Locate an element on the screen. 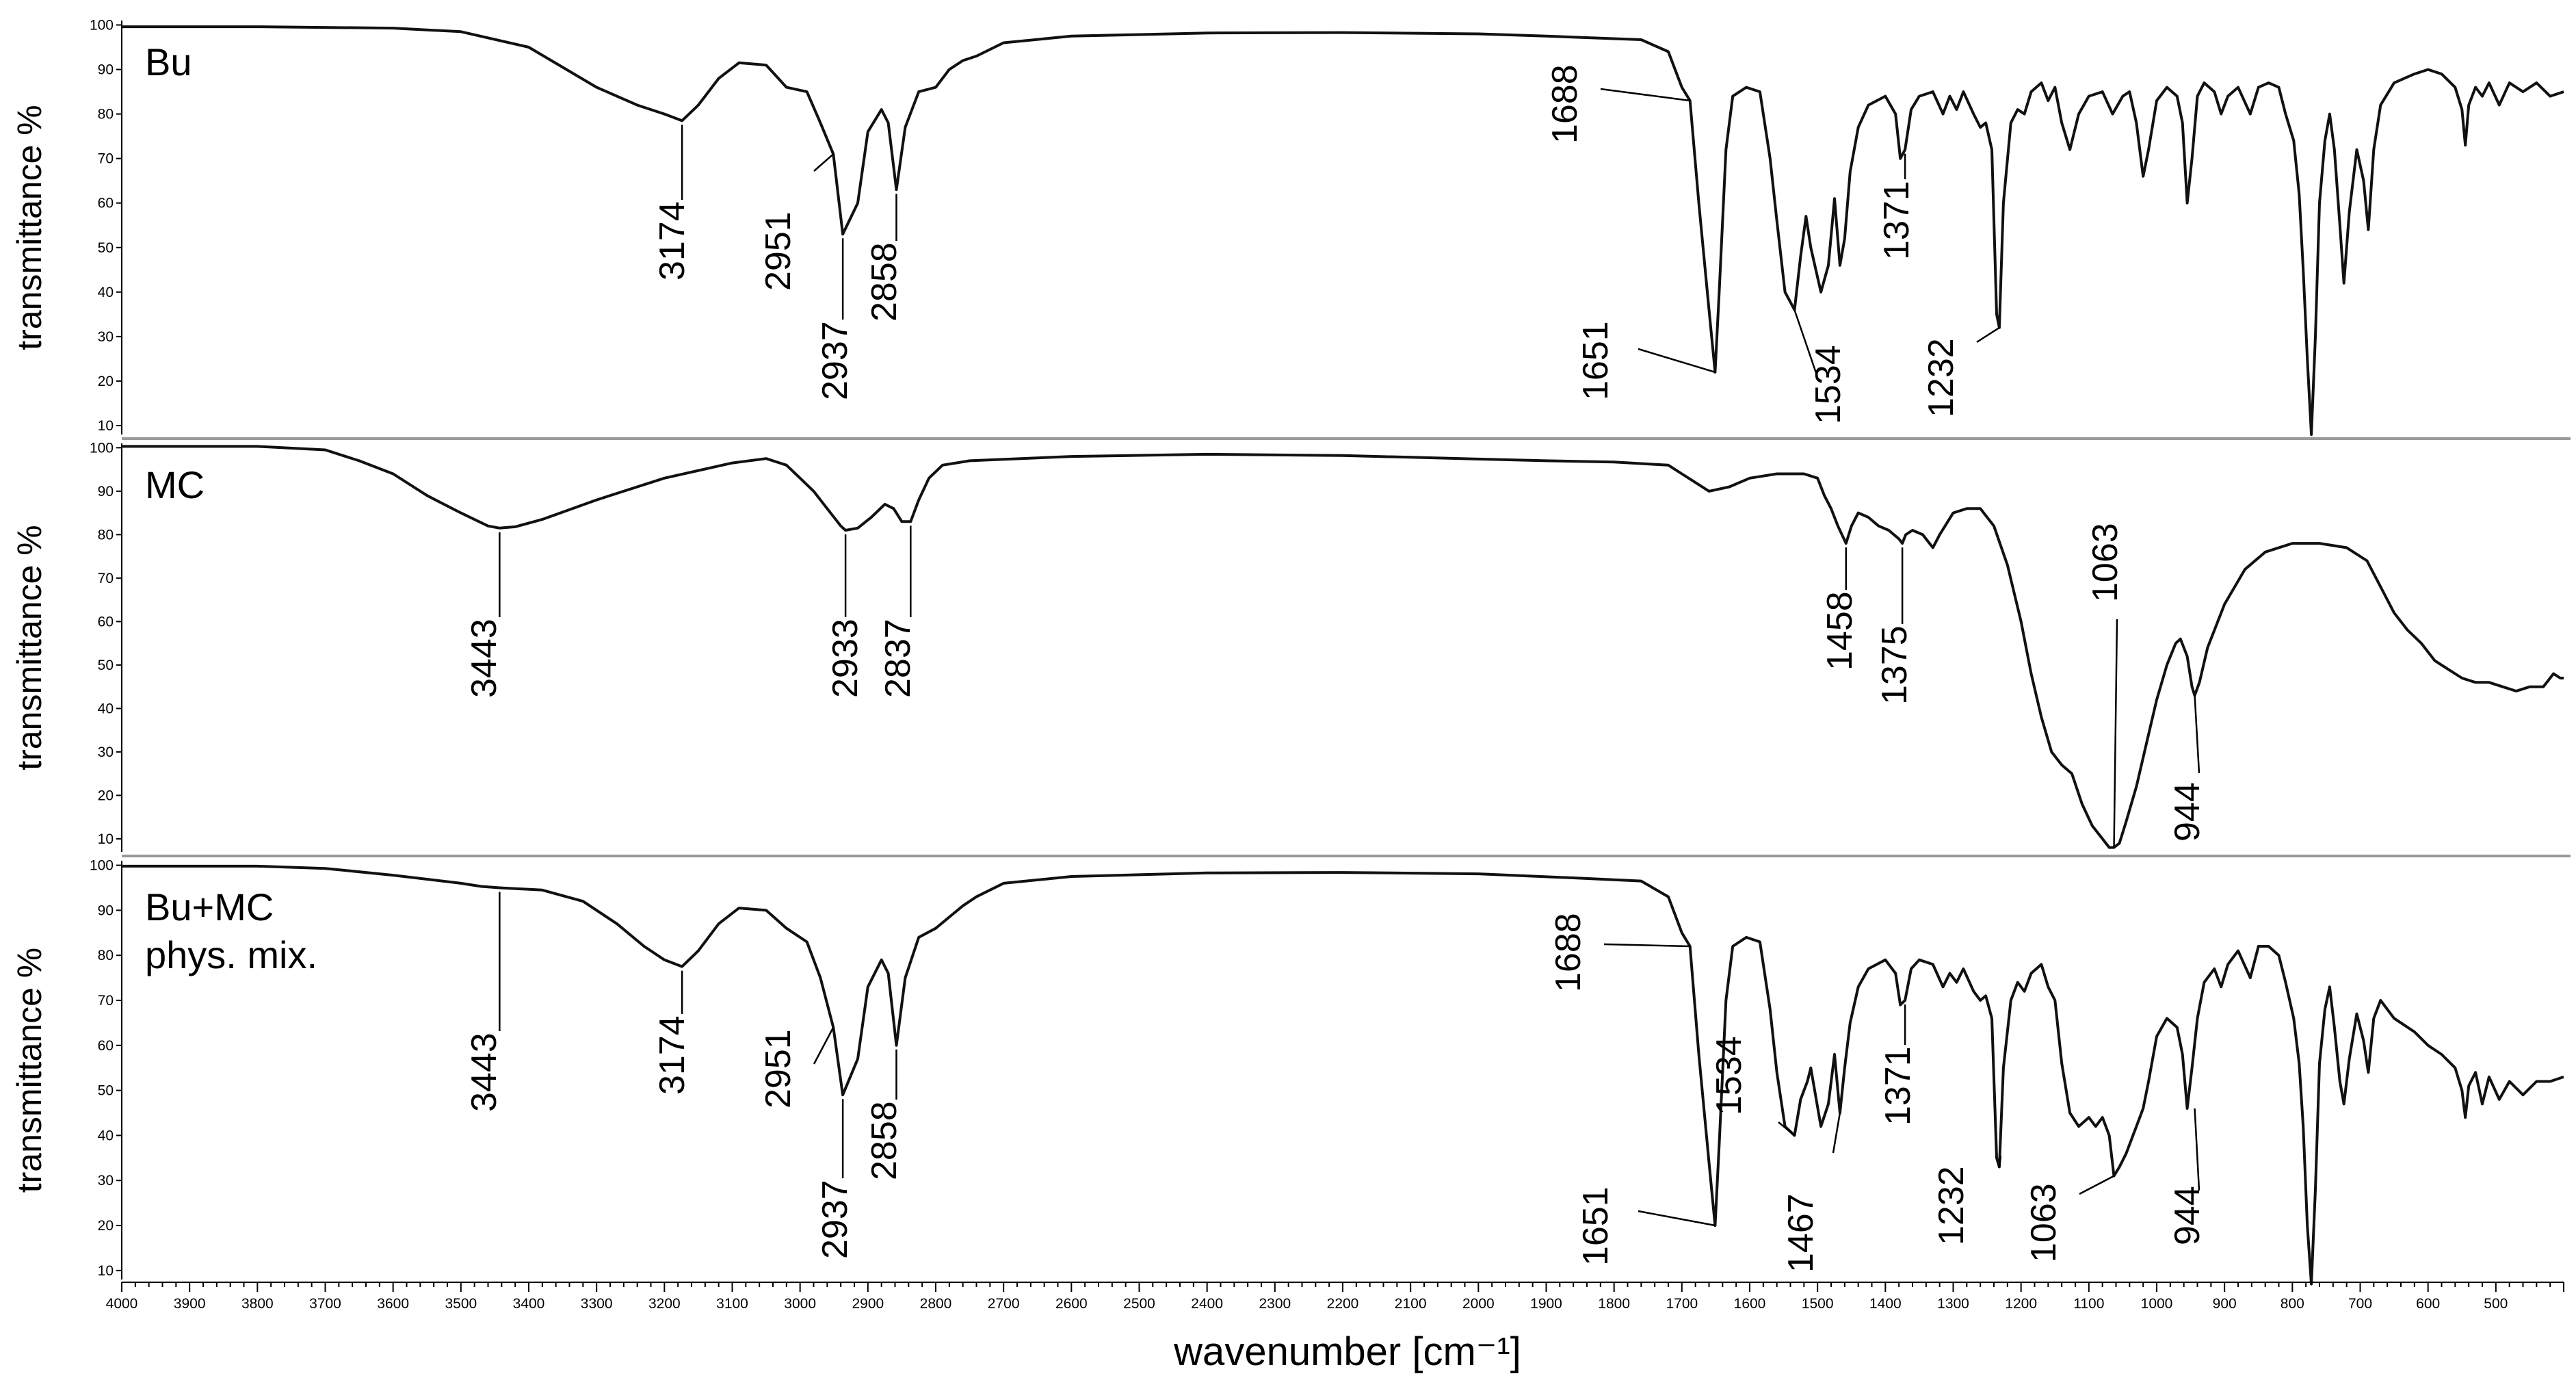  peak-annotation: 2837 is located at coordinates (898, 611).